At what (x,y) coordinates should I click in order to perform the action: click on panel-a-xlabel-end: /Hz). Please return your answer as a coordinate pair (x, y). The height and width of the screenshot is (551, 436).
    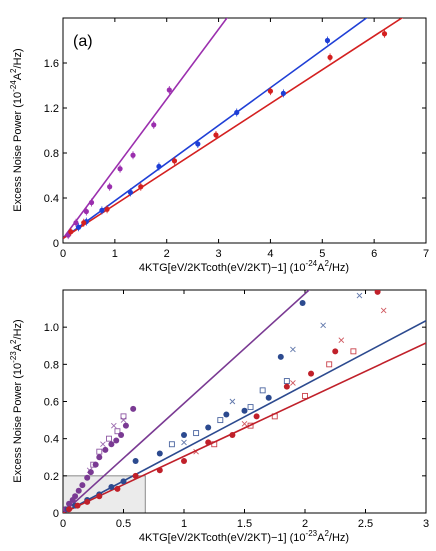
    Looking at the image, I should click on (339, 268).